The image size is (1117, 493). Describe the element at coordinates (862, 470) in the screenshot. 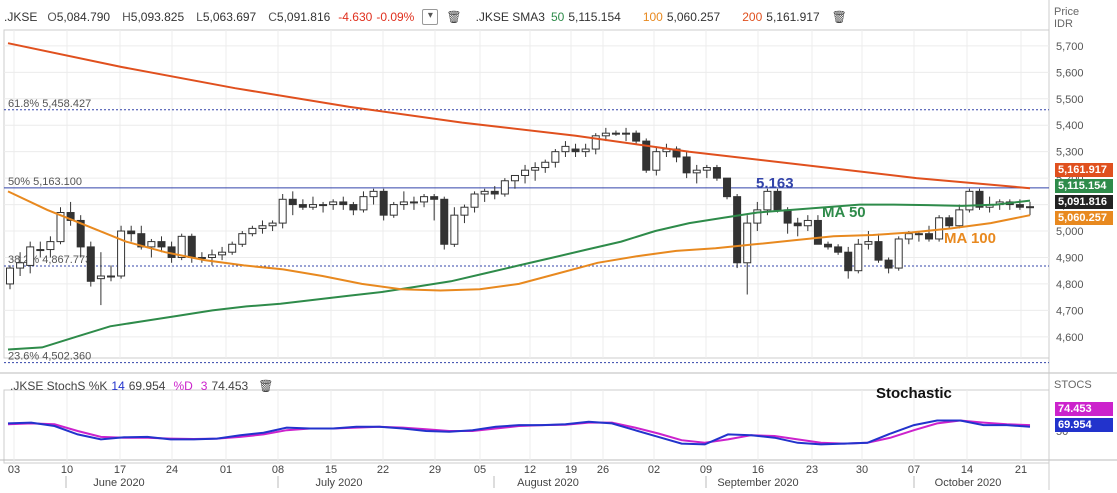

I see `day-tick-label: 30` at that location.